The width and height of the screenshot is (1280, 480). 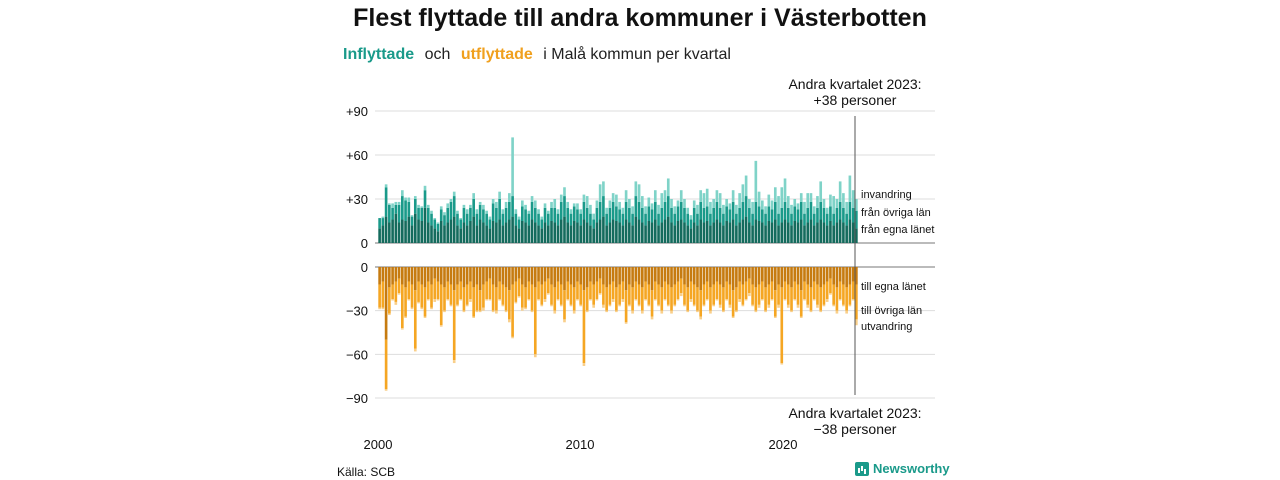 I want to click on y-tick-label-bottom: −90, so click(x=357, y=398).